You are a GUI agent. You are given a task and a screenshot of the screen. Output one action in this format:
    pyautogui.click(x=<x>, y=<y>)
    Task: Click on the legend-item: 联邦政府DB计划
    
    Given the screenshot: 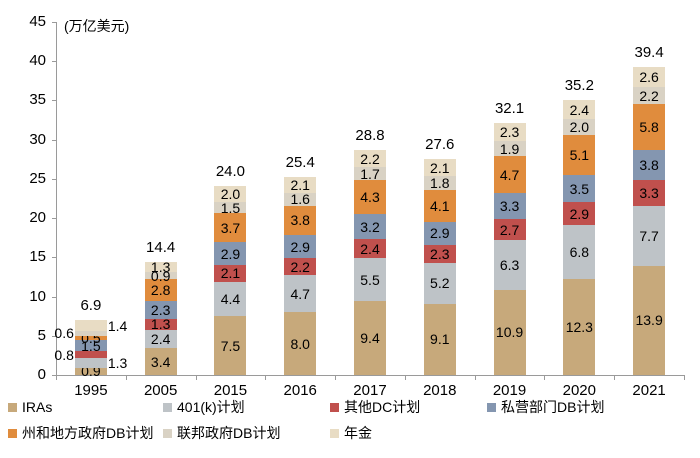 What is the action you would take?
    pyautogui.click(x=221, y=433)
    